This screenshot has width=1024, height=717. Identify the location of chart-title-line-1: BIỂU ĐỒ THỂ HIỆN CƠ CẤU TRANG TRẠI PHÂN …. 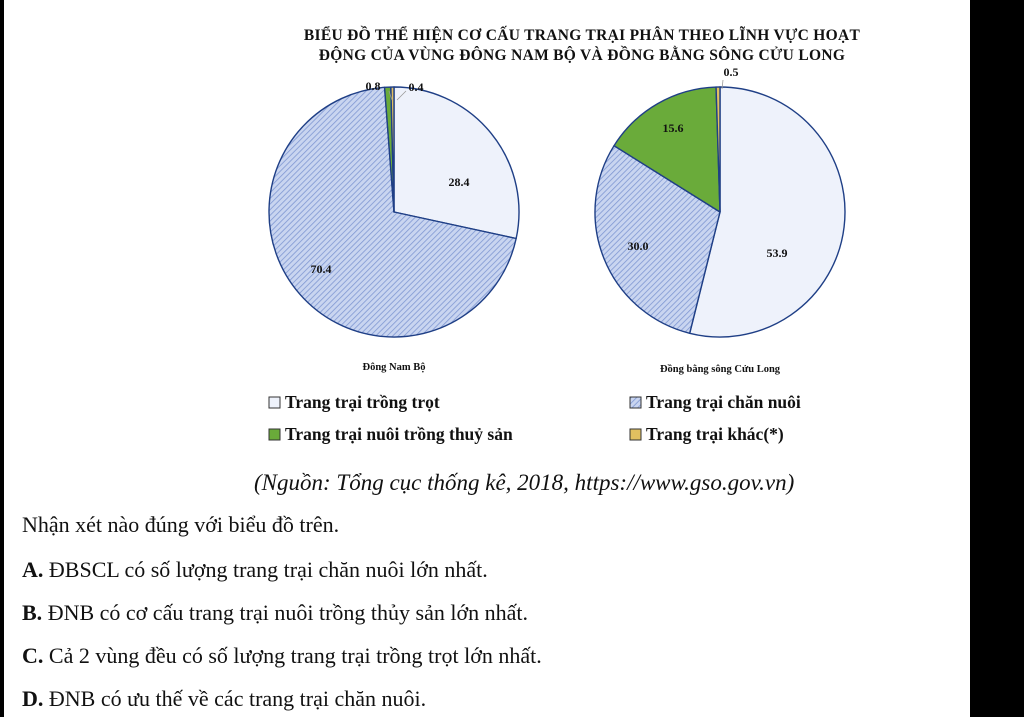
(582, 35).